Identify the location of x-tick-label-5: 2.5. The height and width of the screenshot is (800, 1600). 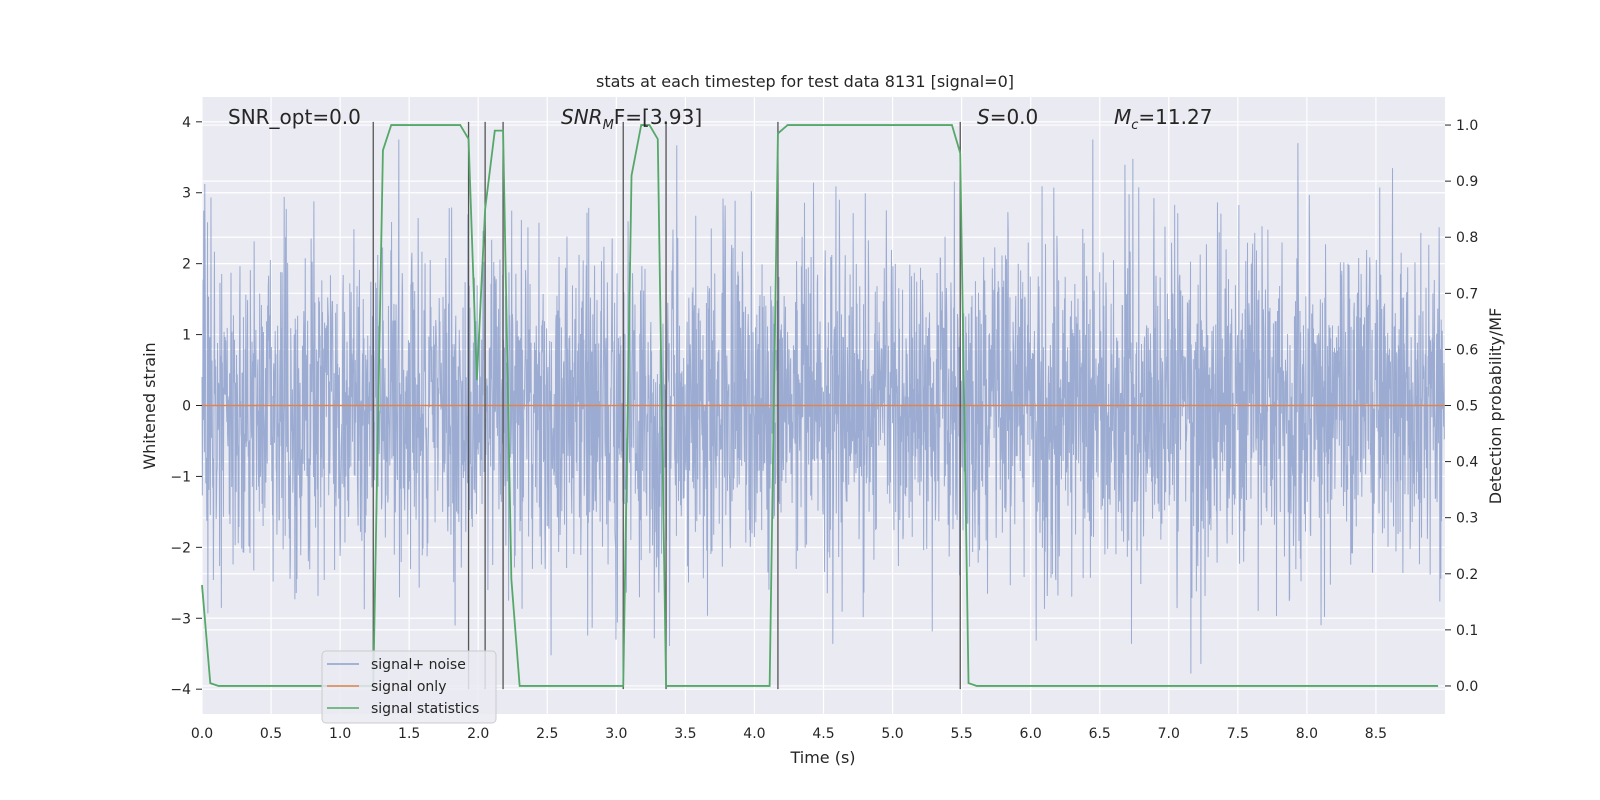
(547, 734).